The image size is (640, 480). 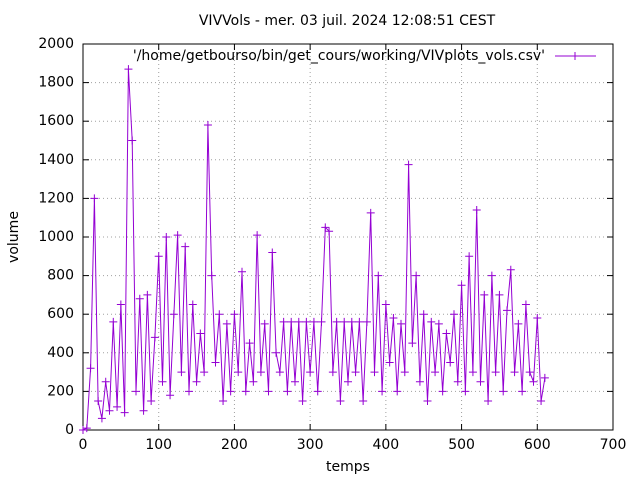 I want to click on y-tick-label: 1400, so click(x=56, y=160).